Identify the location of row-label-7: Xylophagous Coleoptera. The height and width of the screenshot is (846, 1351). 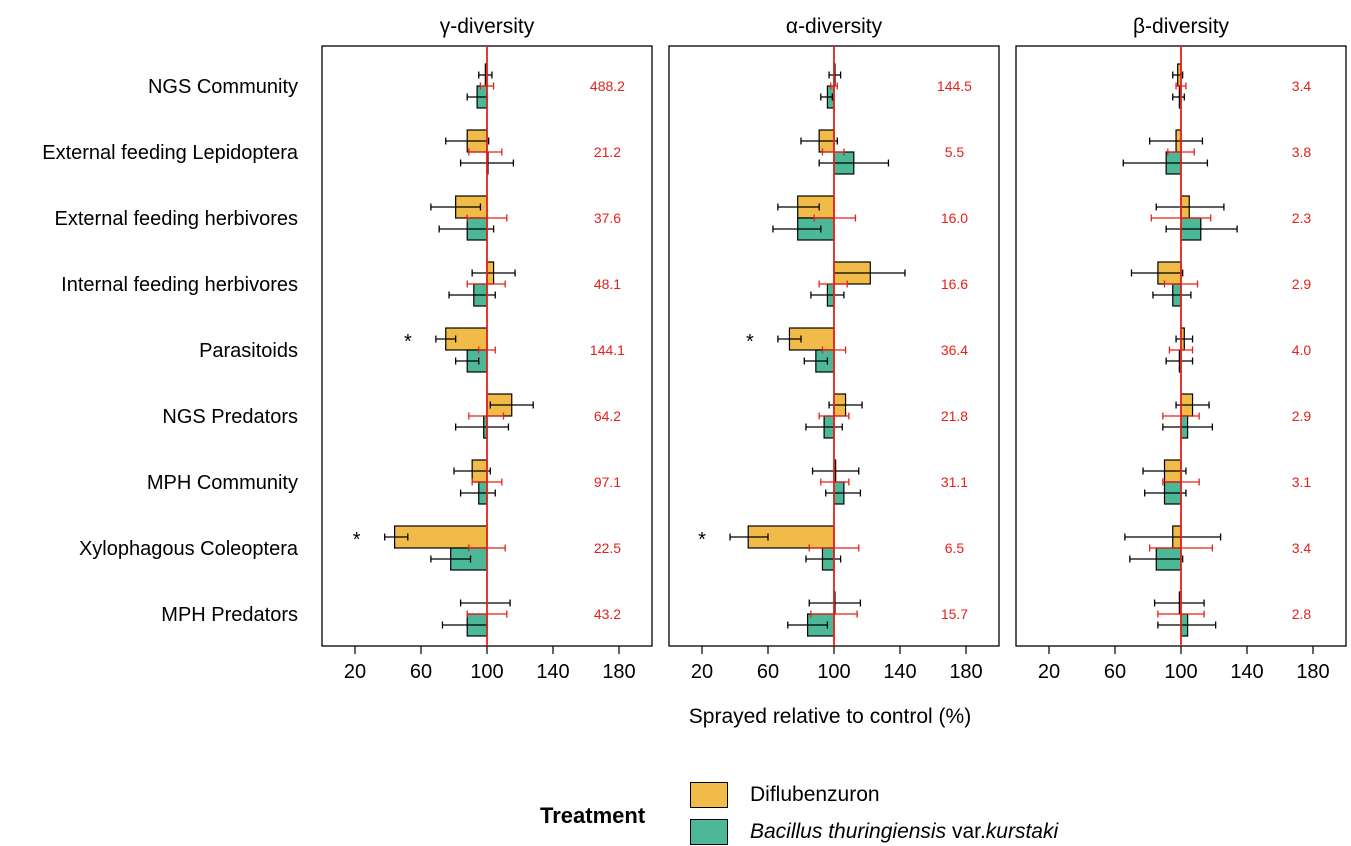
(189, 549).